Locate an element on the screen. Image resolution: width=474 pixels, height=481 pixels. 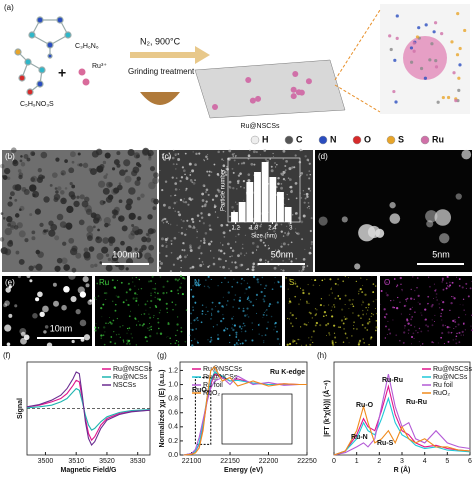
annotation: Ru-Ru is located at coordinates (416, 402).